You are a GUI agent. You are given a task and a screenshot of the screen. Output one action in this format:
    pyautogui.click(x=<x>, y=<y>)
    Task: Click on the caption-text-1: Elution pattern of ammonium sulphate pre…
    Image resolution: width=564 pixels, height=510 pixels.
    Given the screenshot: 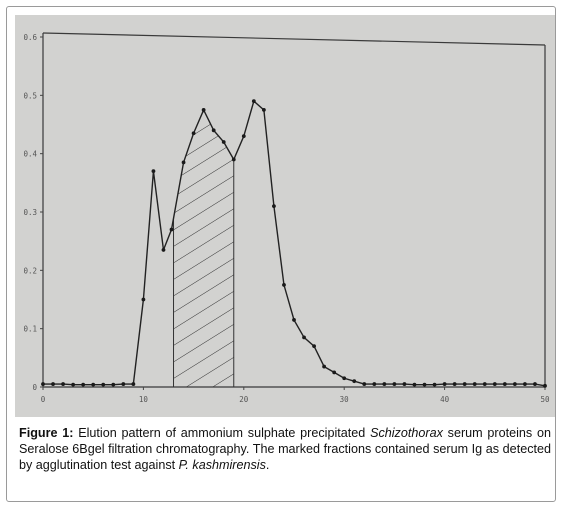 What is the action you would take?
    pyautogui.click(x=222, y=433)
    